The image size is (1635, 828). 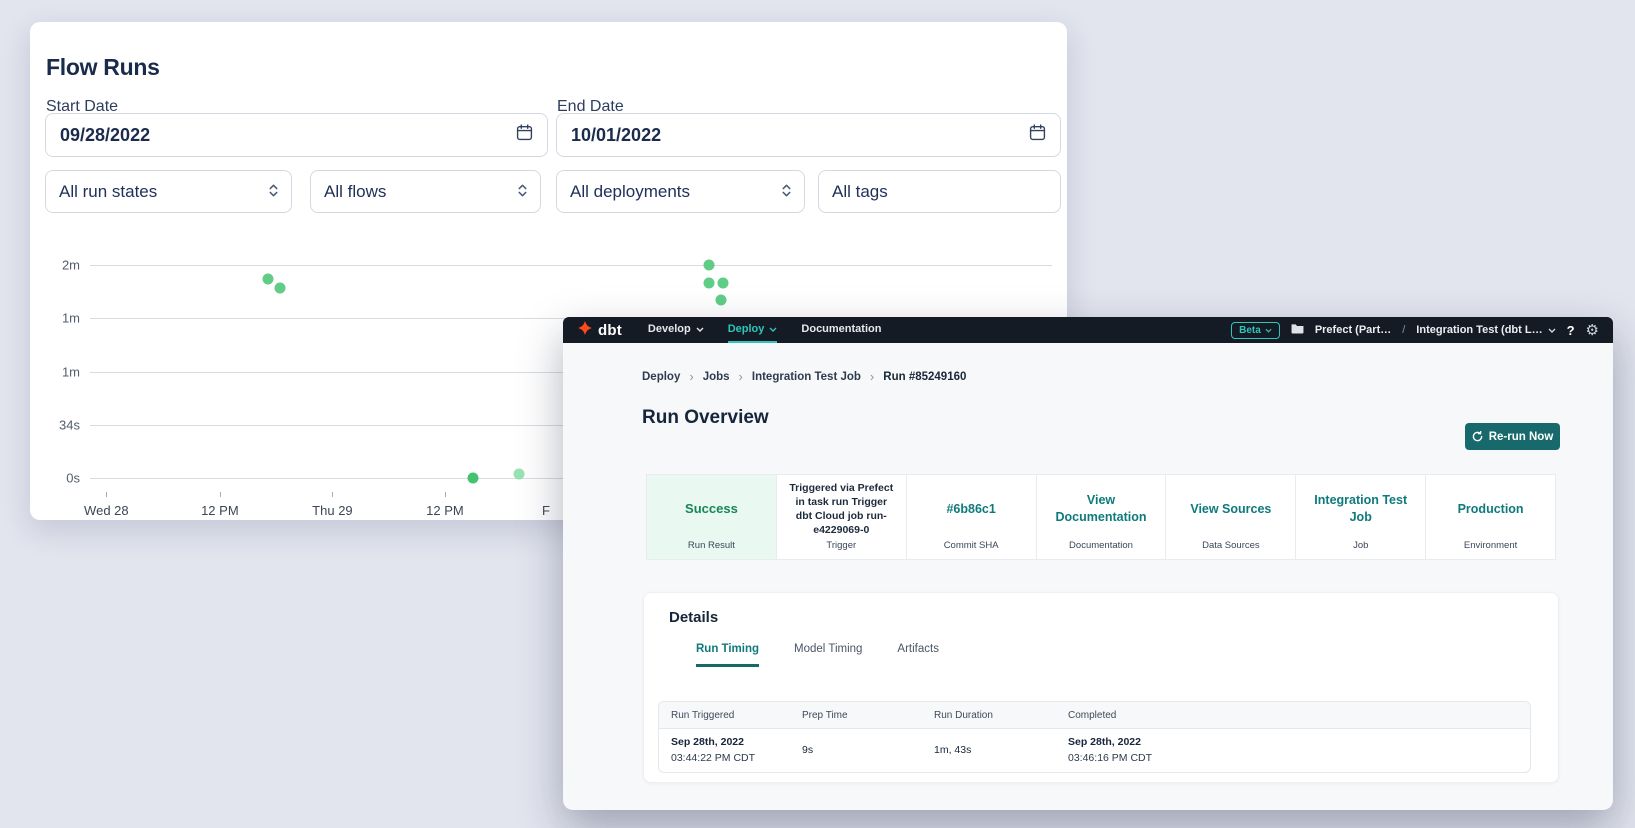 I want to click on end-date-input: 10/01/2022, so click(x=808, y=135).